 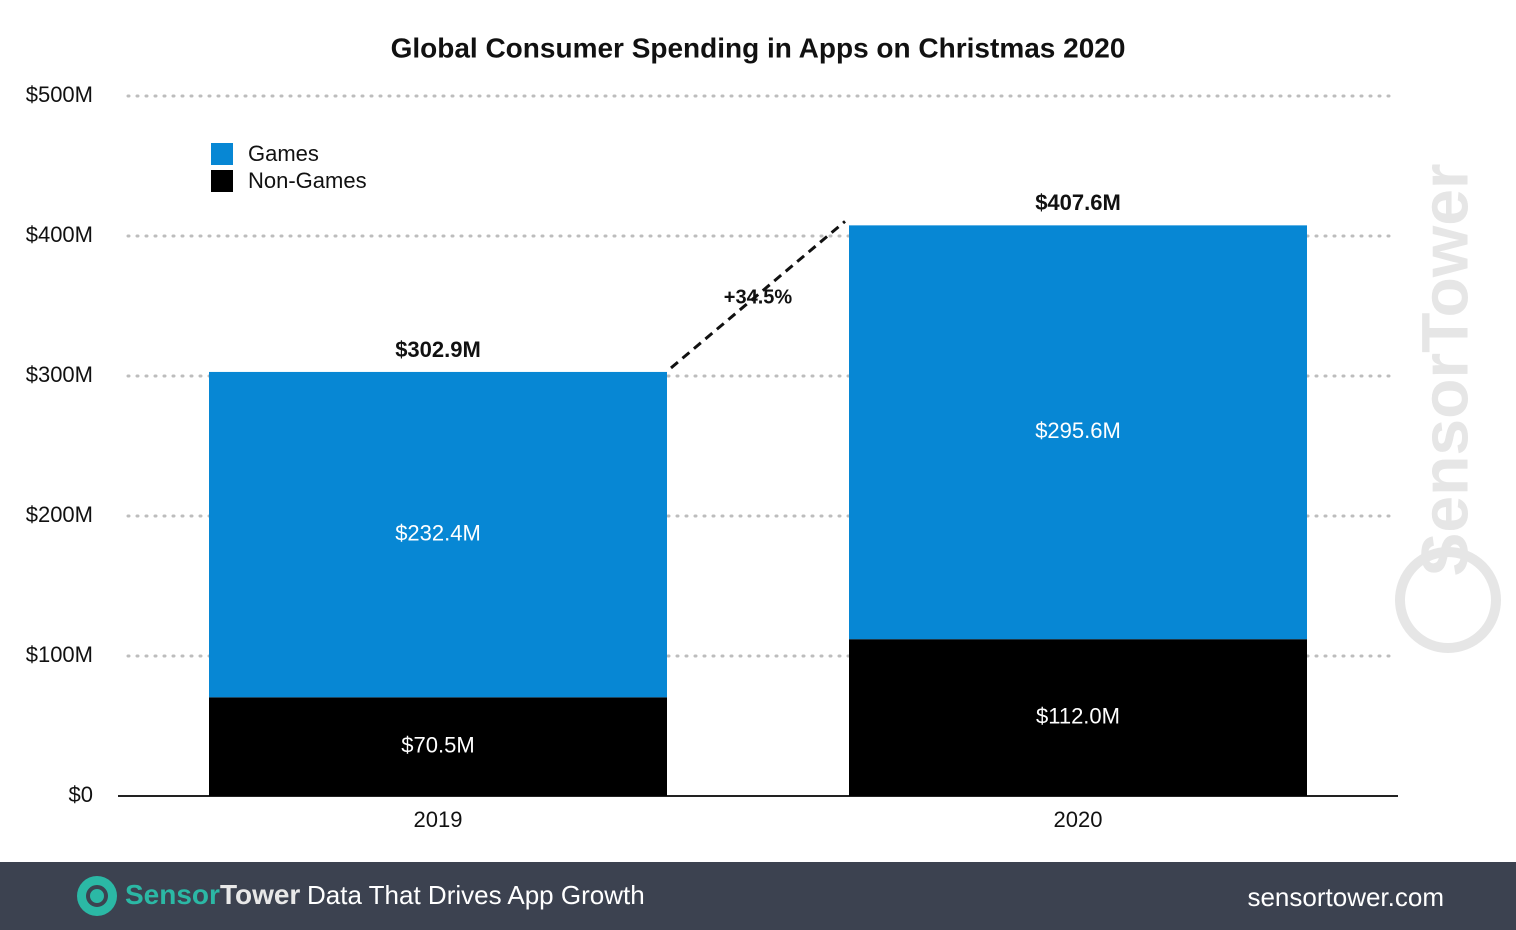 I want to click on value-label: $295.6M, so click(x=1078, y=430).